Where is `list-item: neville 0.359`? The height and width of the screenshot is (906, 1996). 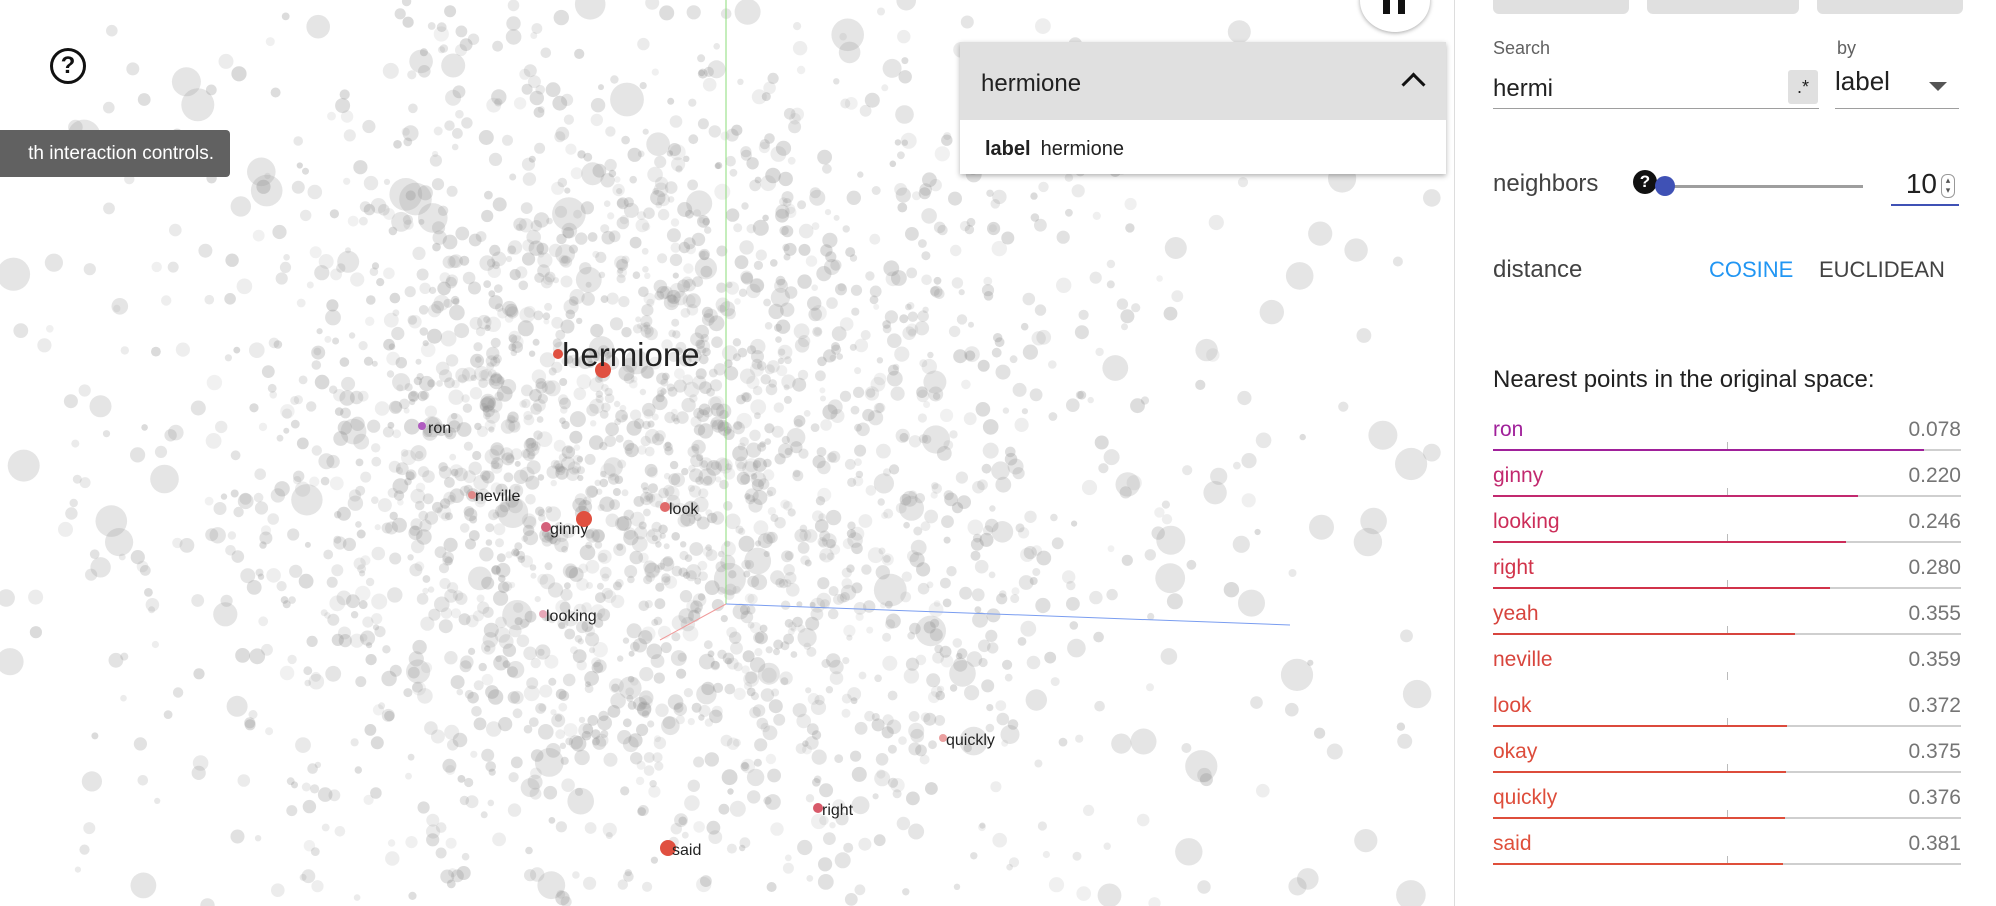
list-item: neville 0.359 is located at coordinates (1727, 667).